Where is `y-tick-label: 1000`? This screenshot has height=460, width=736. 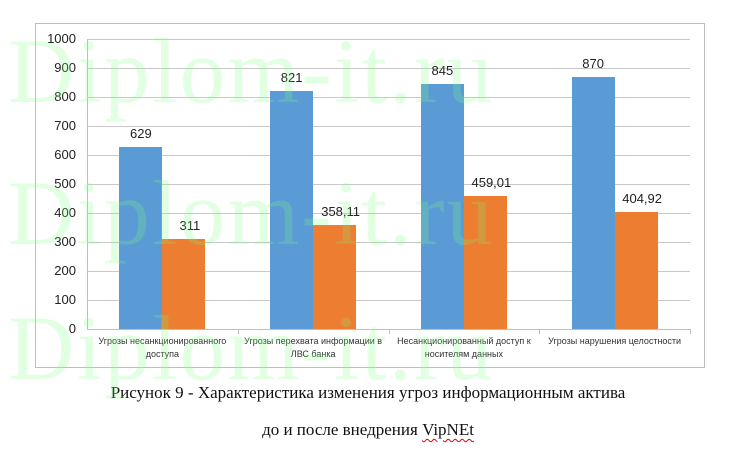 y-tick-label: 1000 is located at coordinates (61, 38).